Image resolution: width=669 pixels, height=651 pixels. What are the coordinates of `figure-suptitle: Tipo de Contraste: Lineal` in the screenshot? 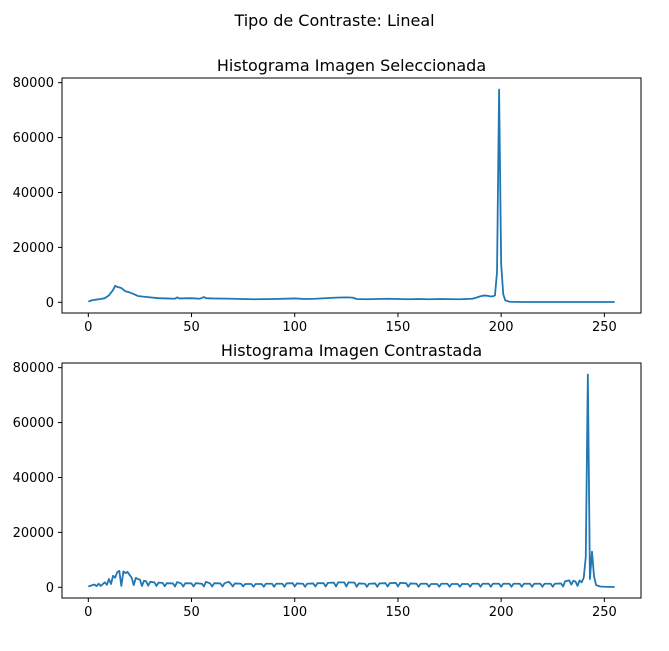 It's located at (333, 20).